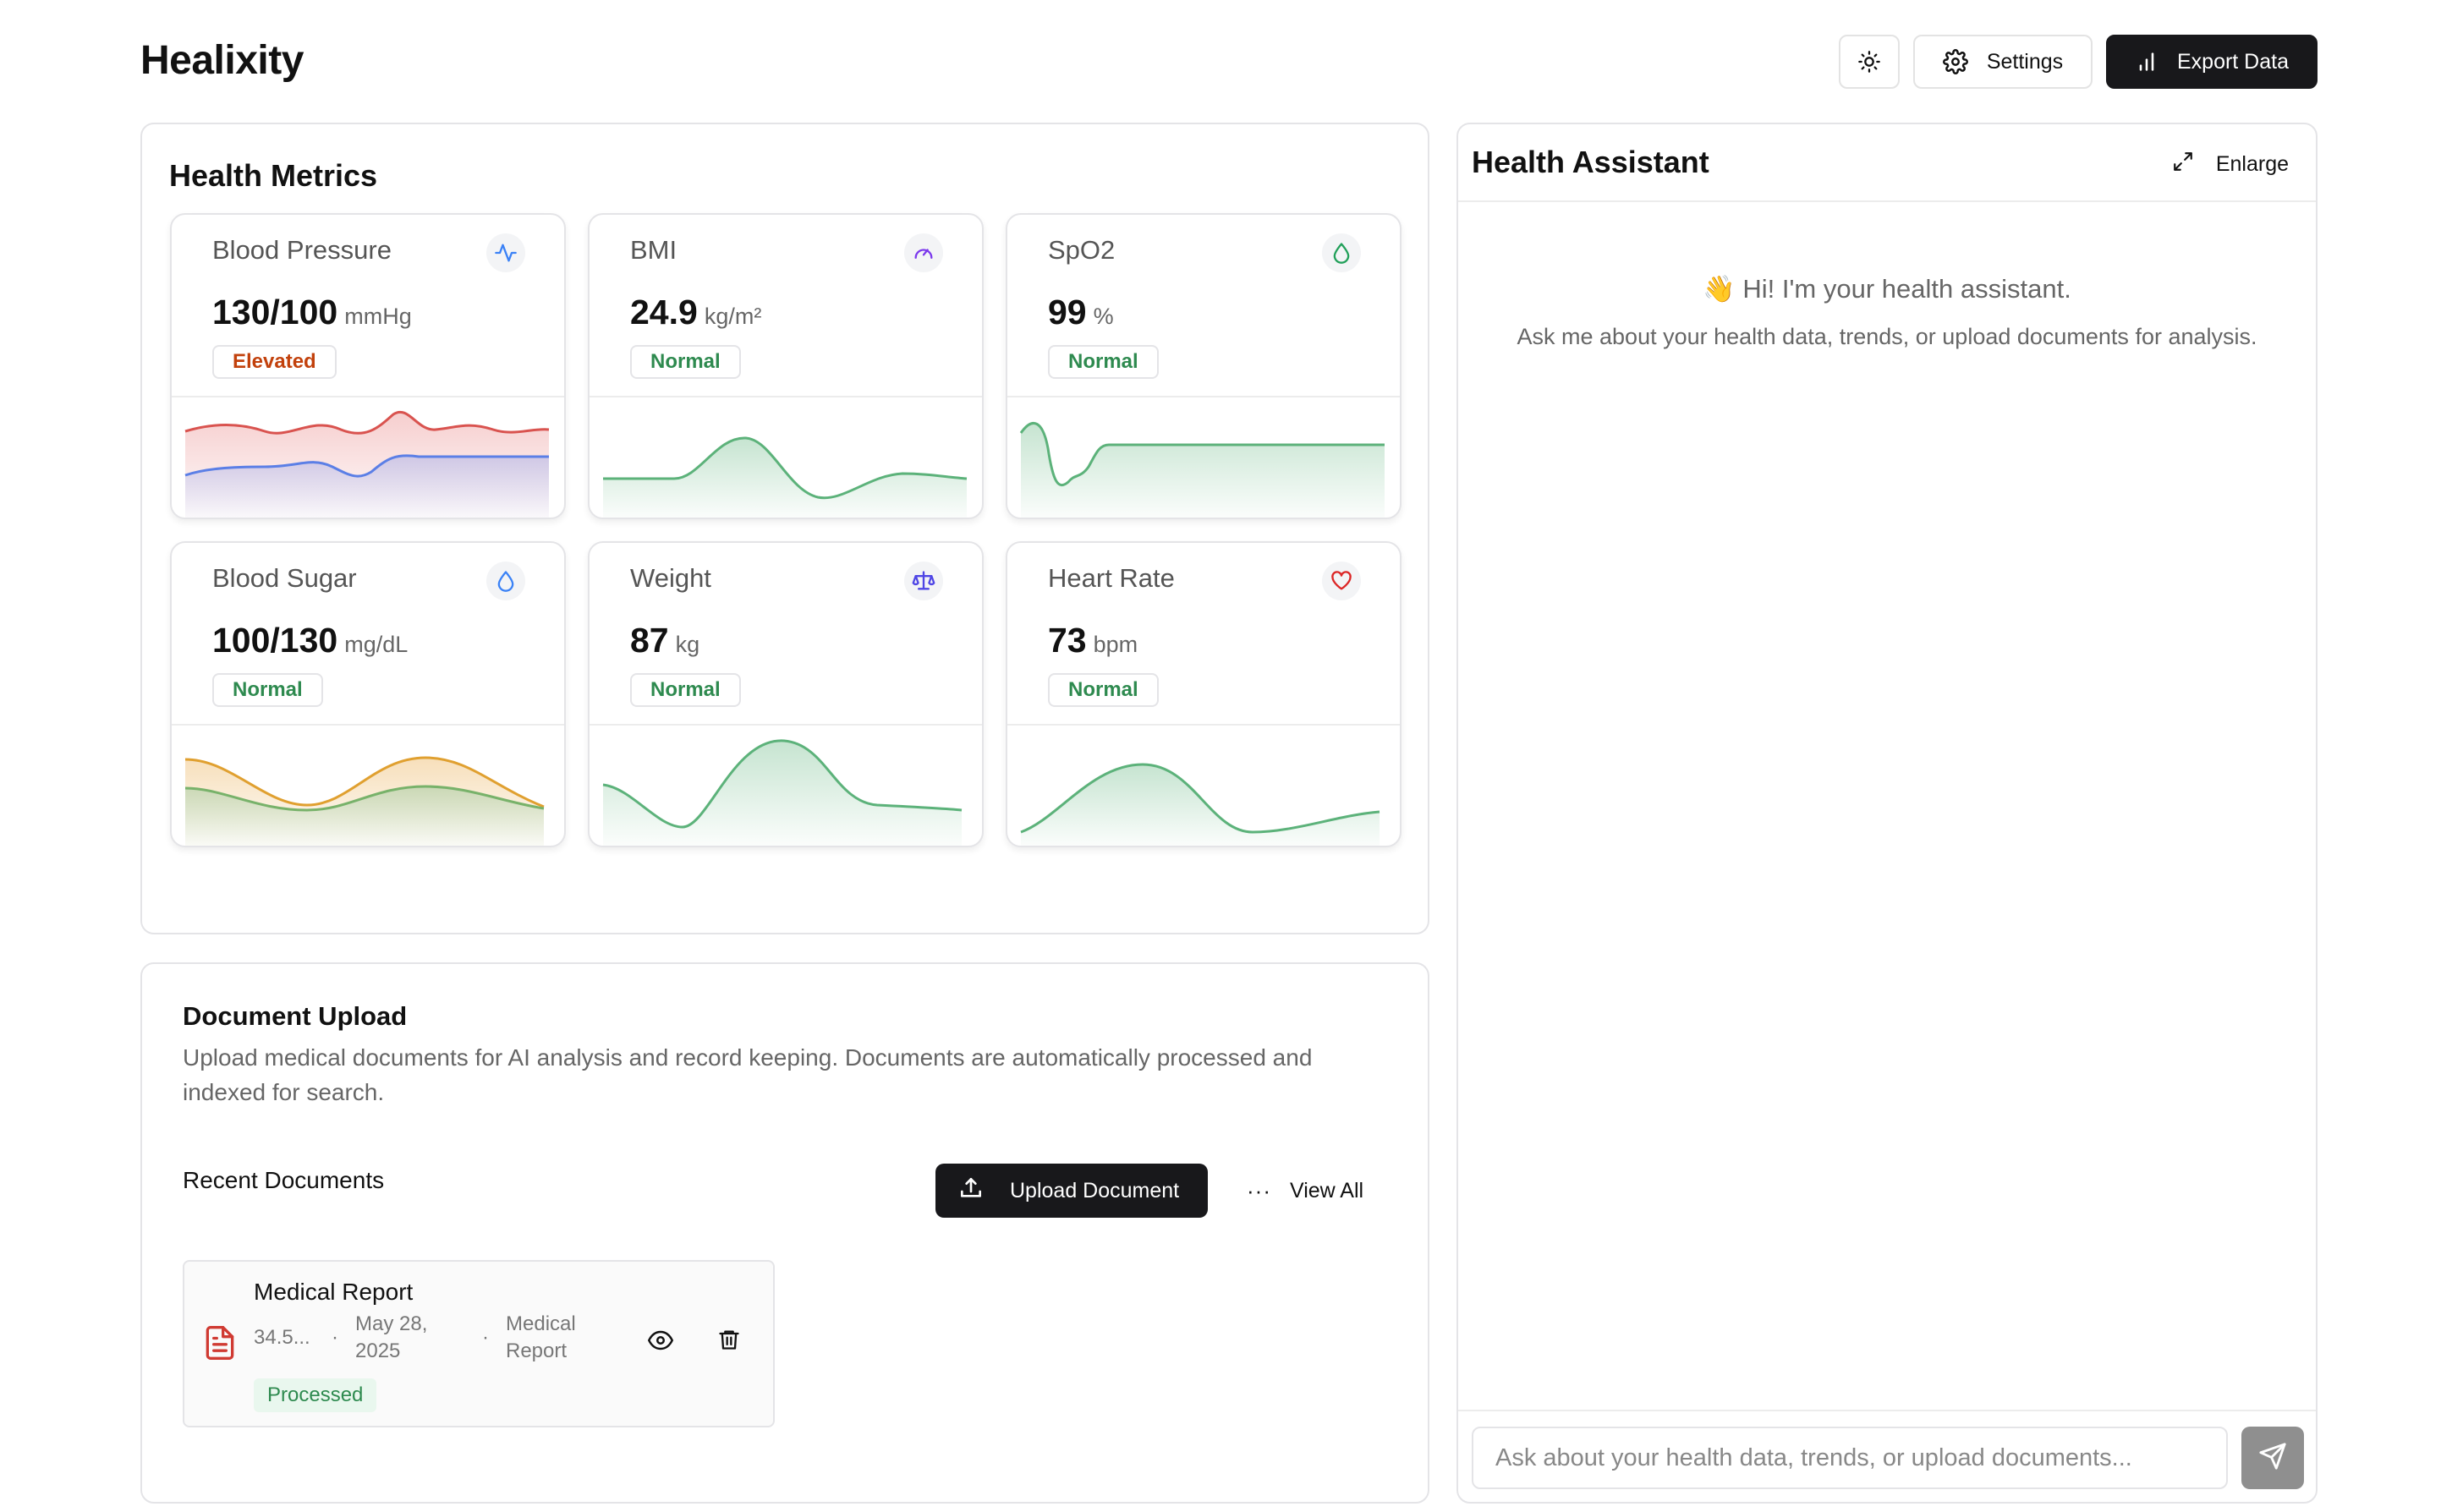  Describe the element at coordinates (1887, 1410) in the screenshot. I see `input-divider` at that location.